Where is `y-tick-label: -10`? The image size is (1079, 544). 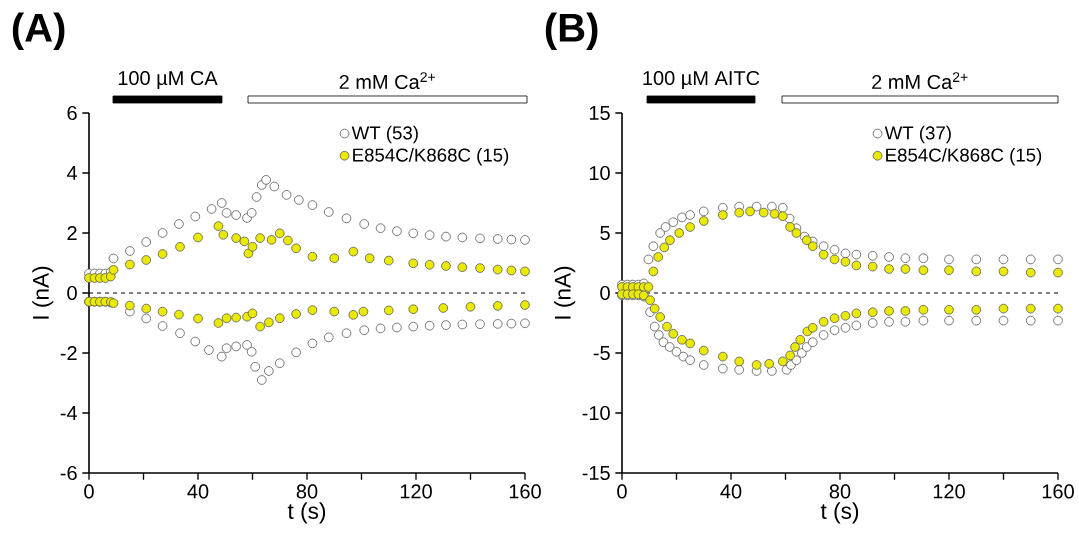
y-tick-label: -10 is located at coordinates (596, 413).